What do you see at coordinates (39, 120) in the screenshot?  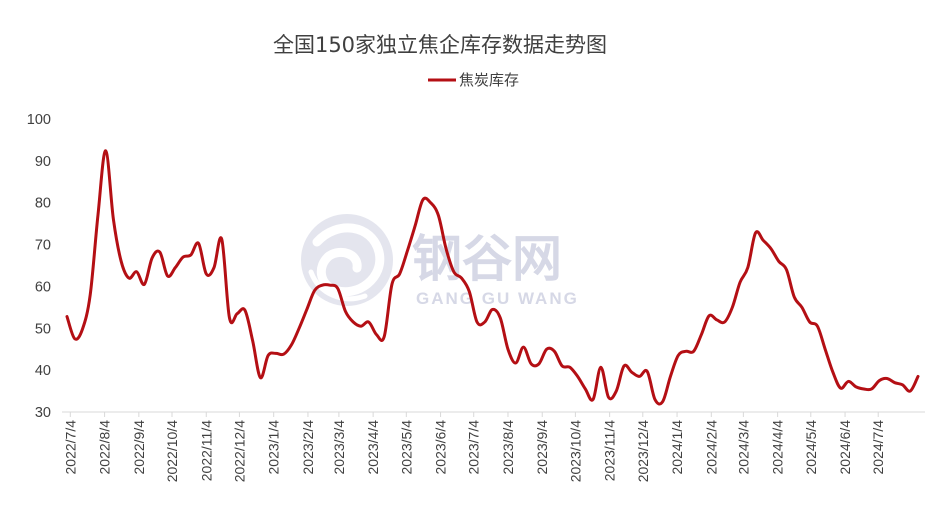 I see `y-tick-label: 100` at bounding box center [39, 120].